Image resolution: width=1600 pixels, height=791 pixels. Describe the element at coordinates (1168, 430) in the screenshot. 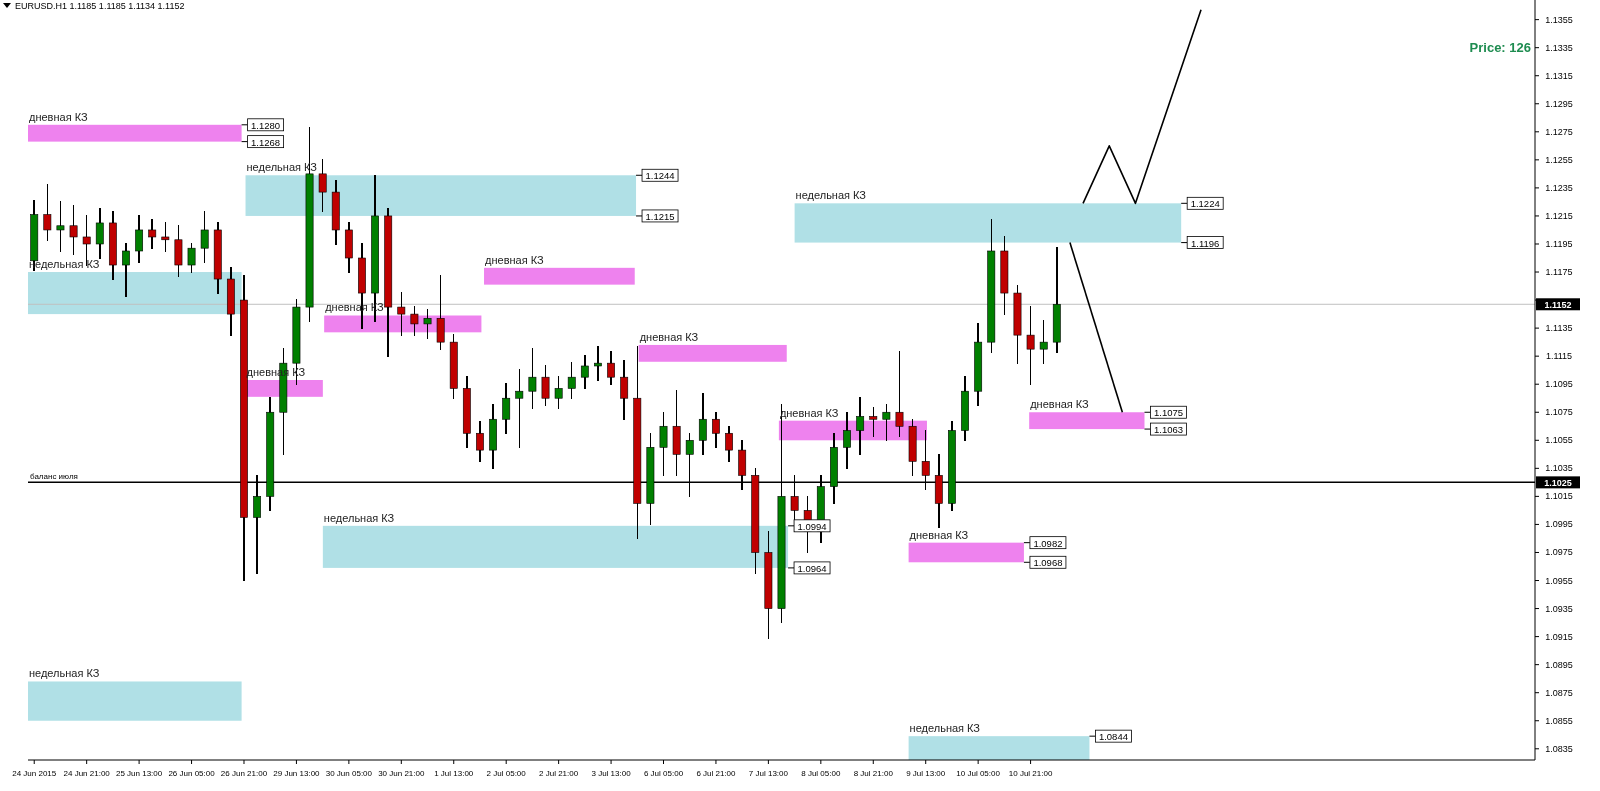

I see `annotation: 1.1063` at that location.